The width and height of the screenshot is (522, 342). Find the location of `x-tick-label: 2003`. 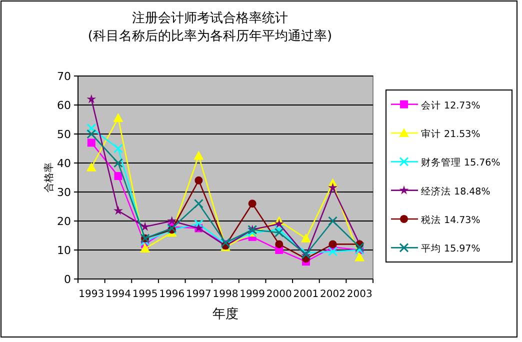

x-tick-label: 2003 is located at coordinates (359, 294).